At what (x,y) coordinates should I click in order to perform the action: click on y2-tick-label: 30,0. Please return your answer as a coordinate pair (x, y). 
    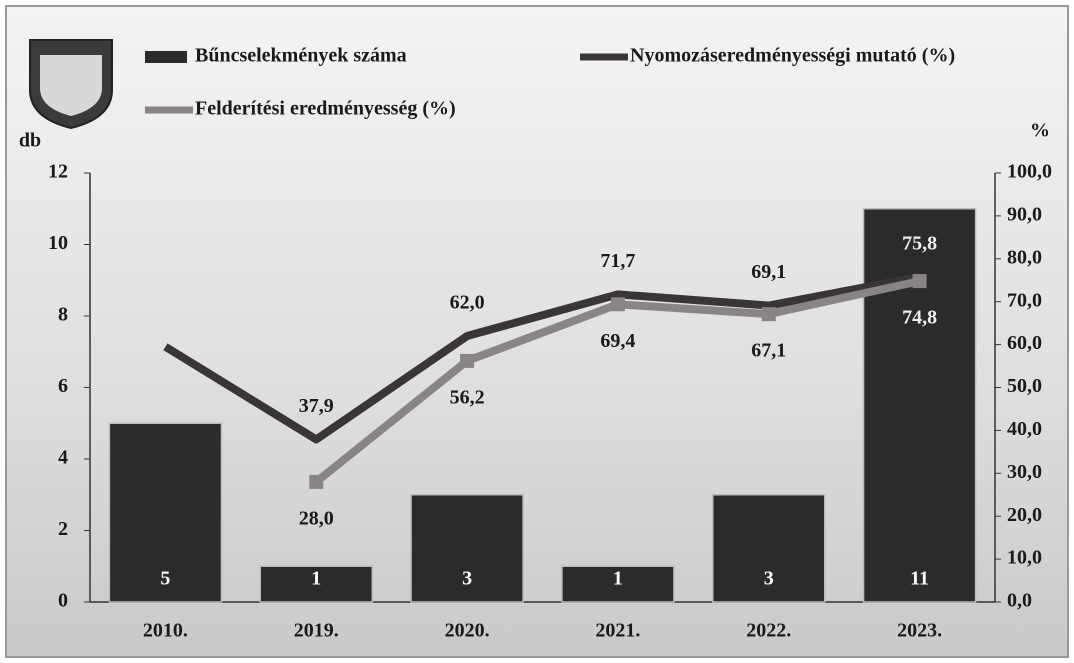
    Looking at the image, I should click on (1024, 472).